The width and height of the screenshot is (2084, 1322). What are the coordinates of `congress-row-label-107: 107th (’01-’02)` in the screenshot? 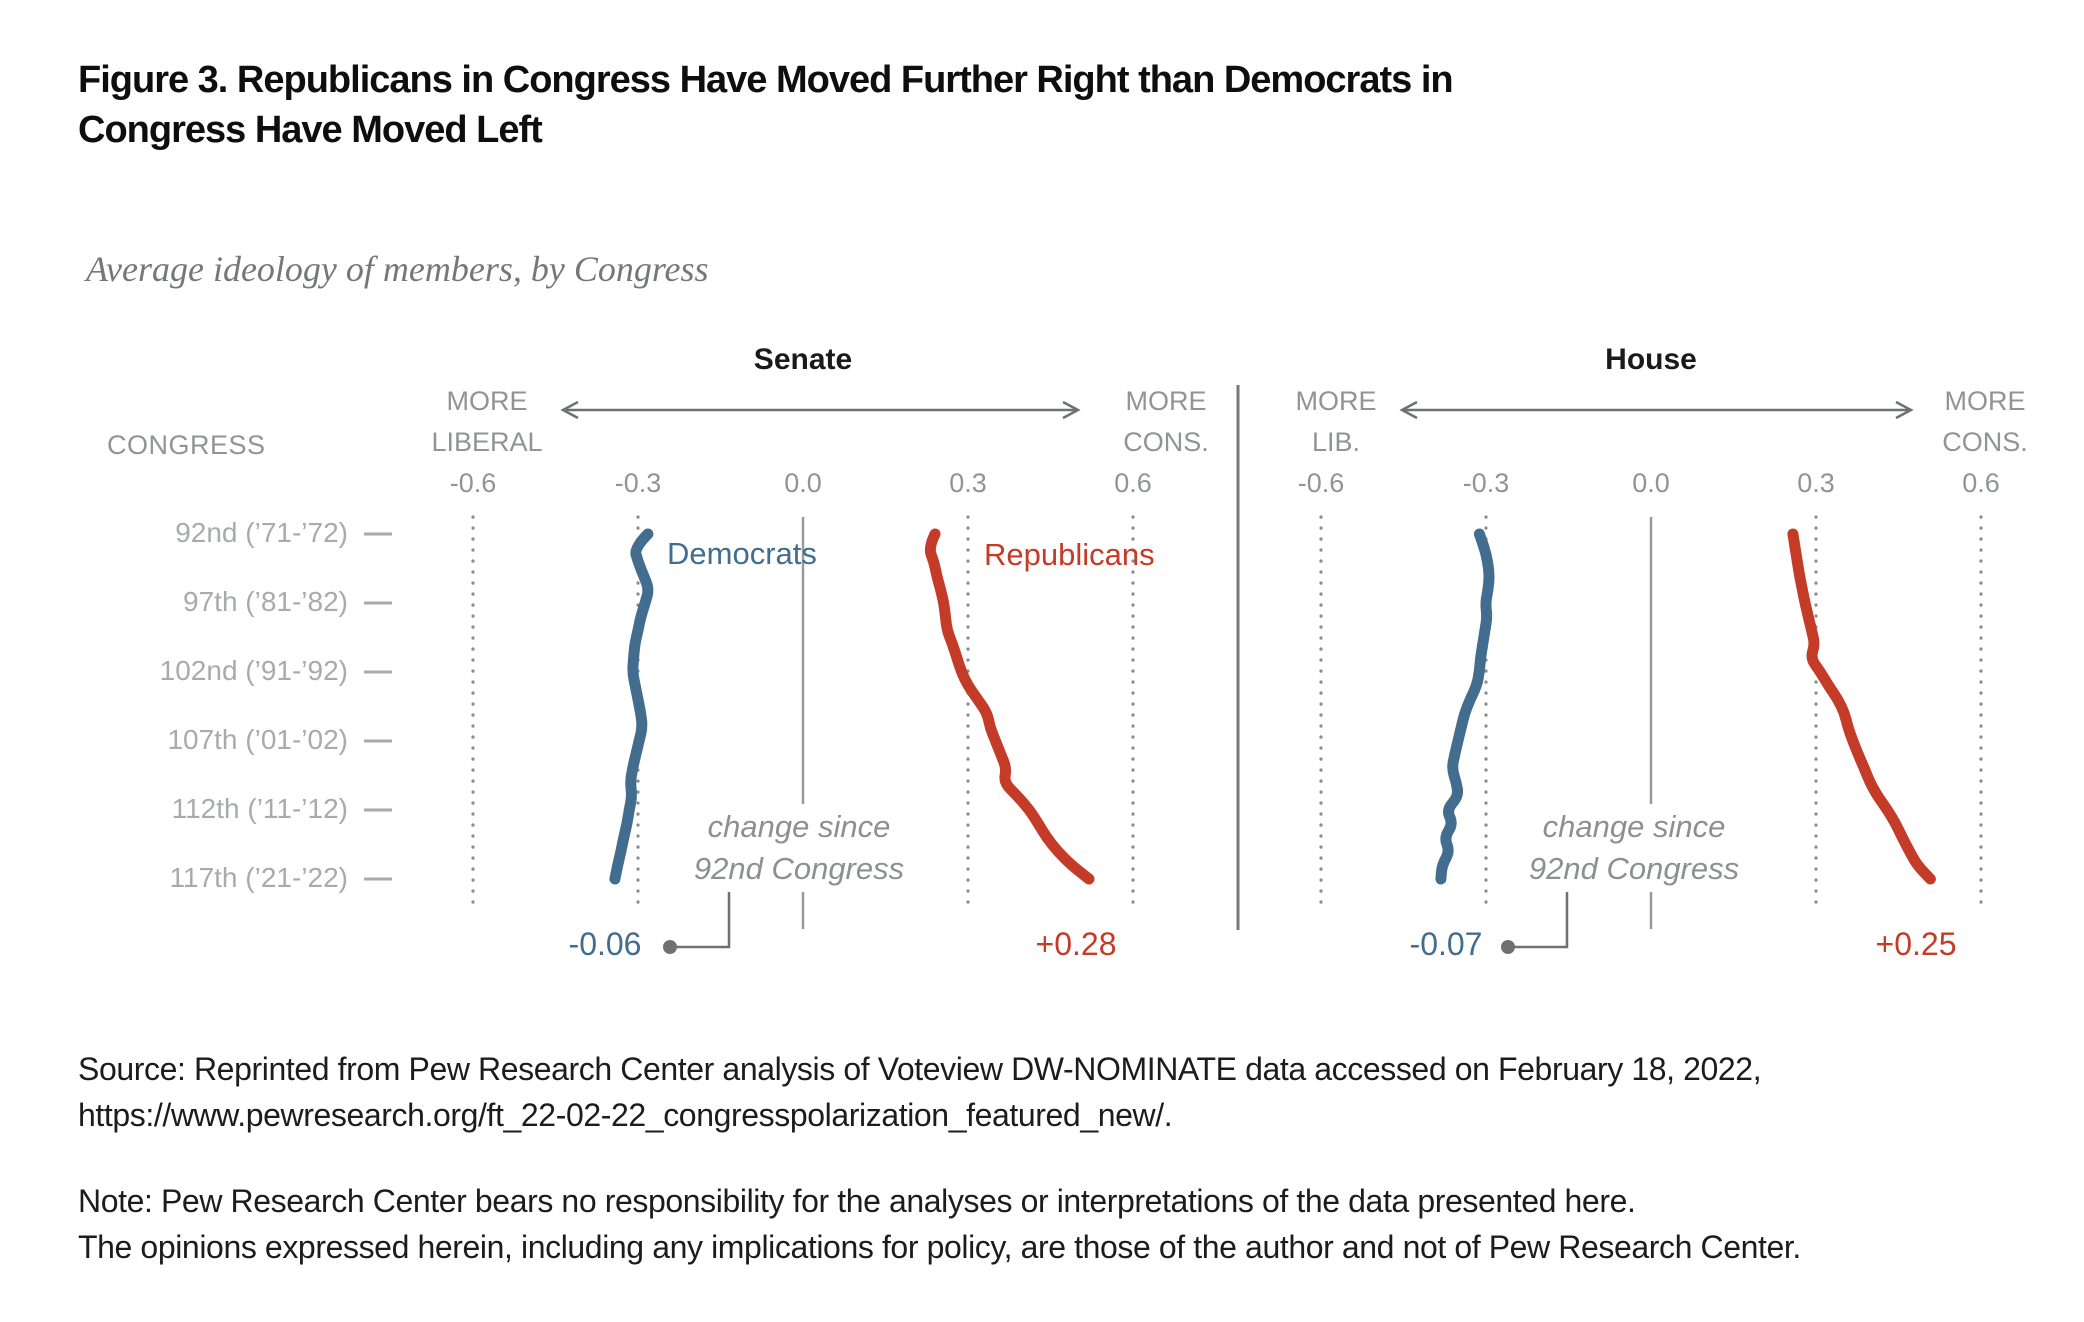 It's located at (257, 739).